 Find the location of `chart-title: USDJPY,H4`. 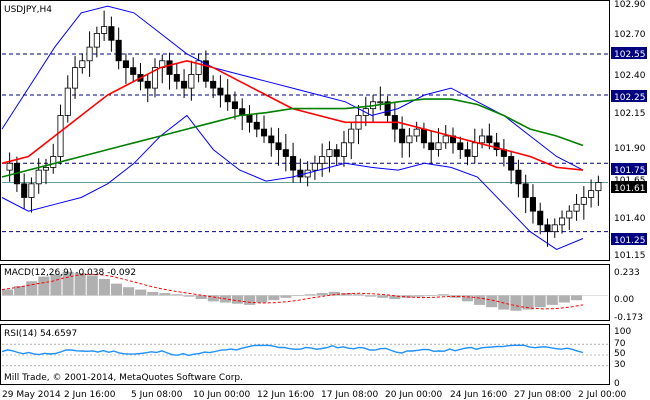

chart-title: USDJPY,H4 is located at coordinates (28, 10).